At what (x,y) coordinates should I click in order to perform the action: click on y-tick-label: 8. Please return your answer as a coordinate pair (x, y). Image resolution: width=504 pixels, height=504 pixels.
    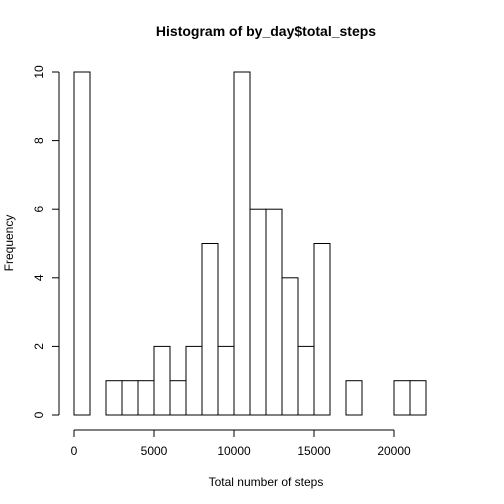
    Looking at the image, I should click on (39, 140).